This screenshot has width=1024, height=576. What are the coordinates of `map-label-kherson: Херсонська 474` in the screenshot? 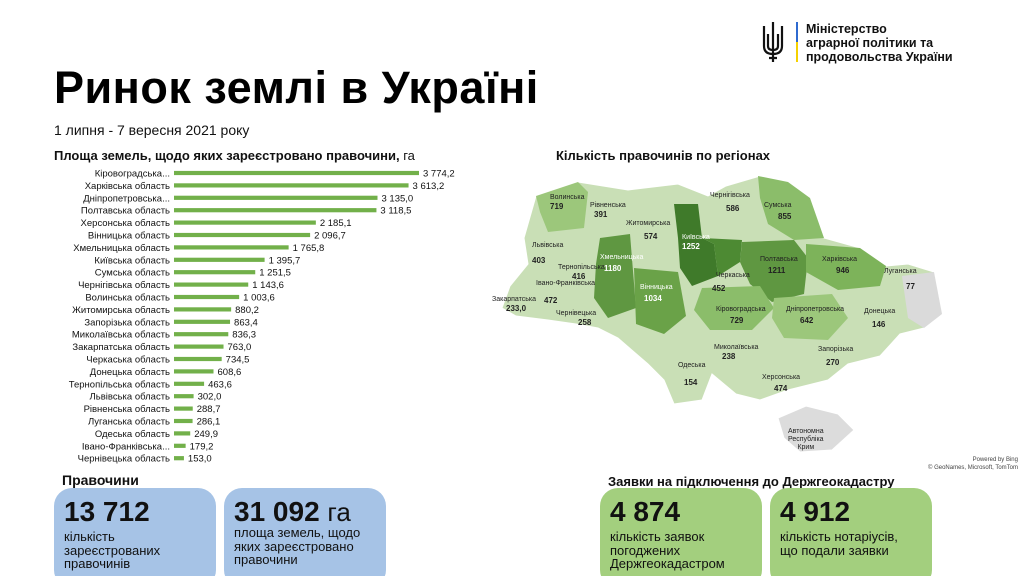 It's located at (781, 383).